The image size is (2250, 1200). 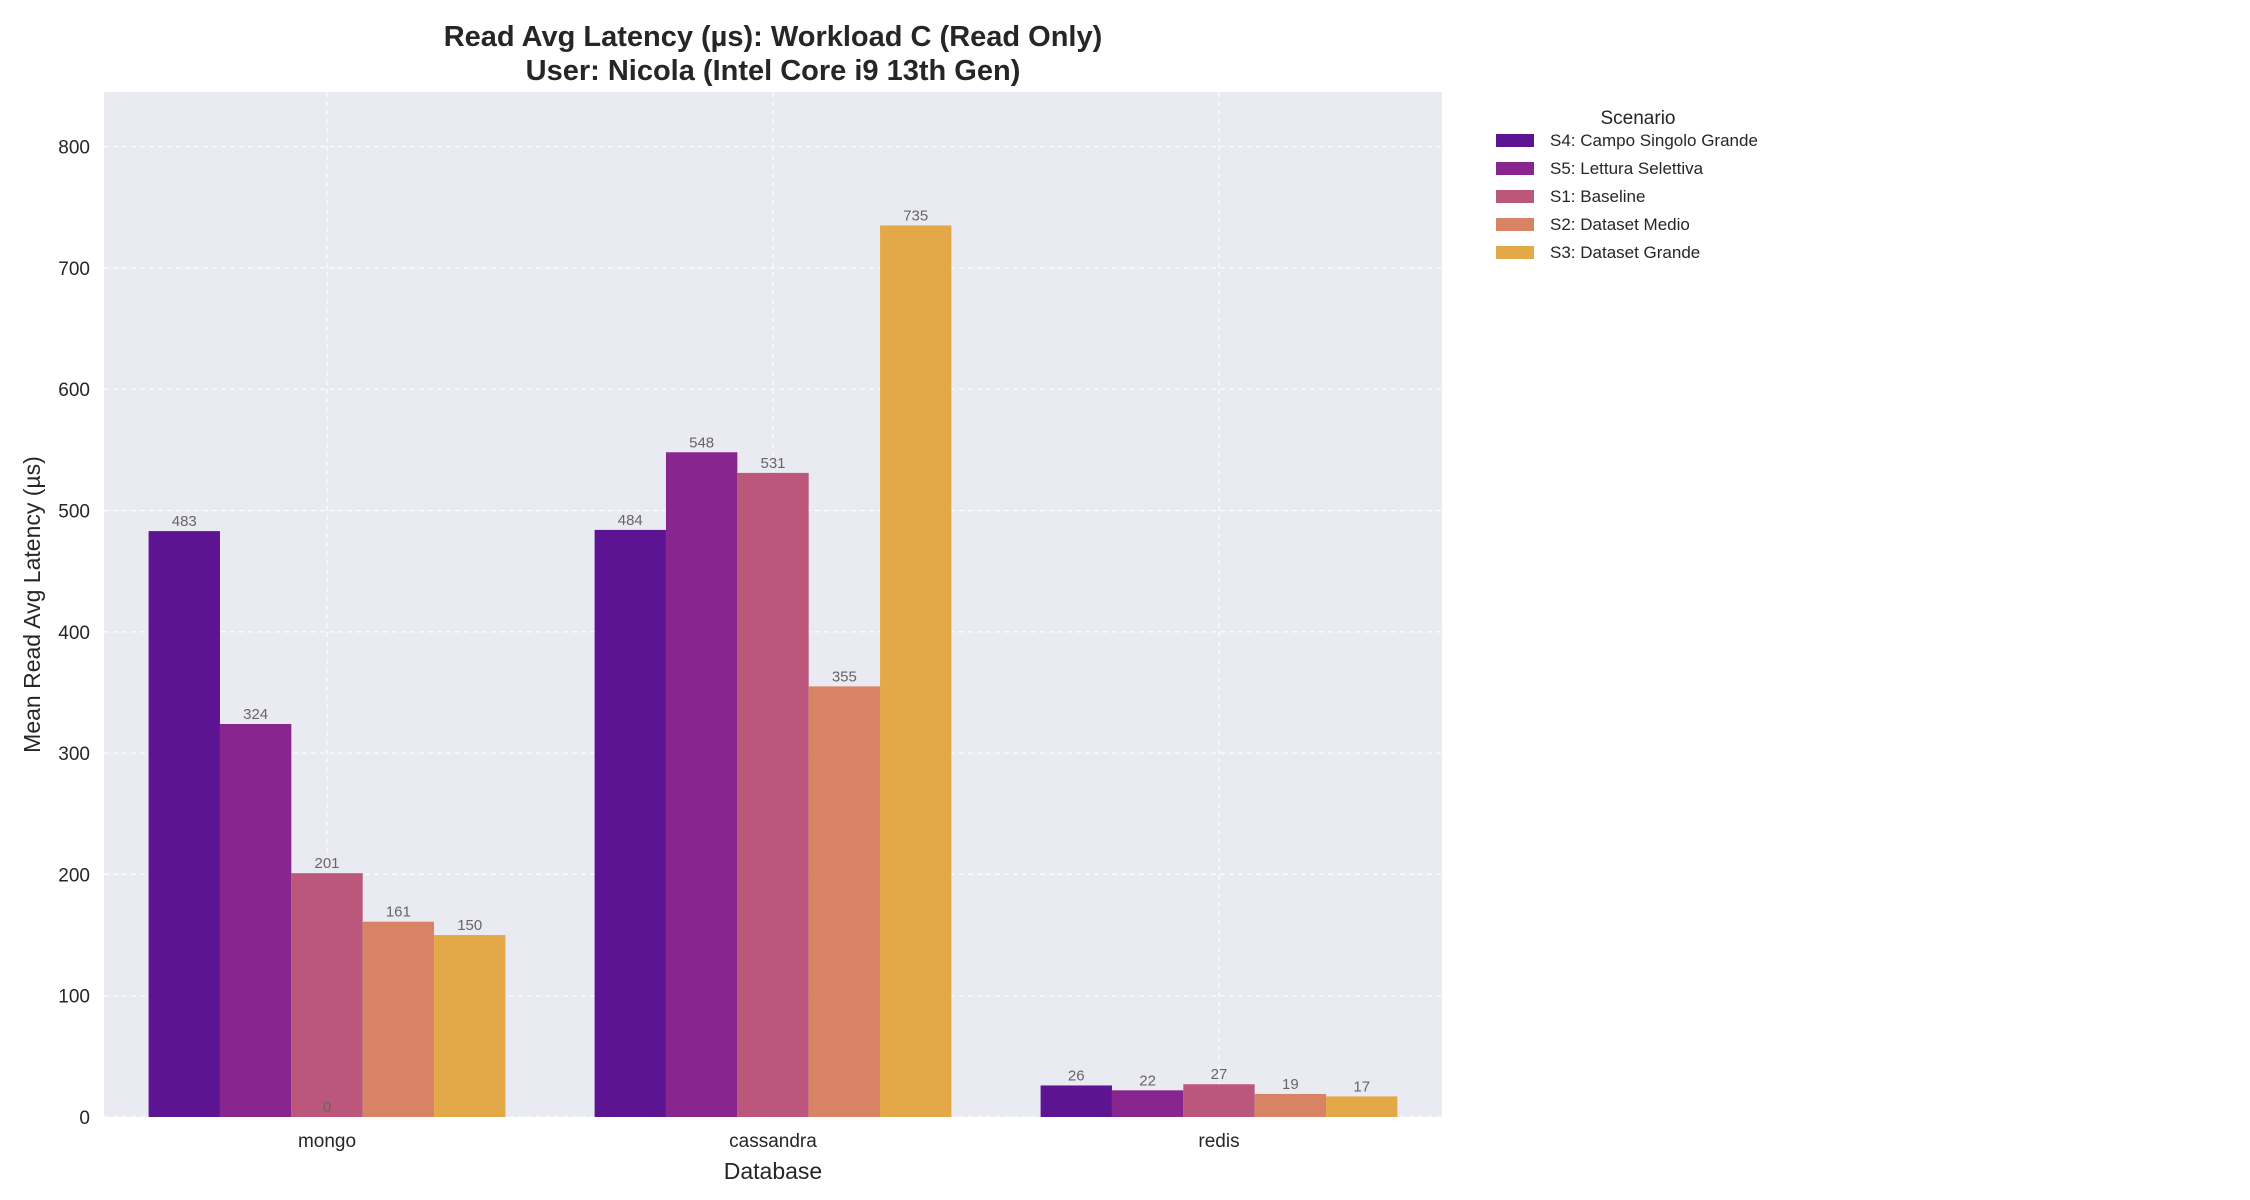 What do you see at coordinates (184, 521) in the screenshot?
I see `bar-label-mongo-s0: 483` at bounding box center [184, 521].